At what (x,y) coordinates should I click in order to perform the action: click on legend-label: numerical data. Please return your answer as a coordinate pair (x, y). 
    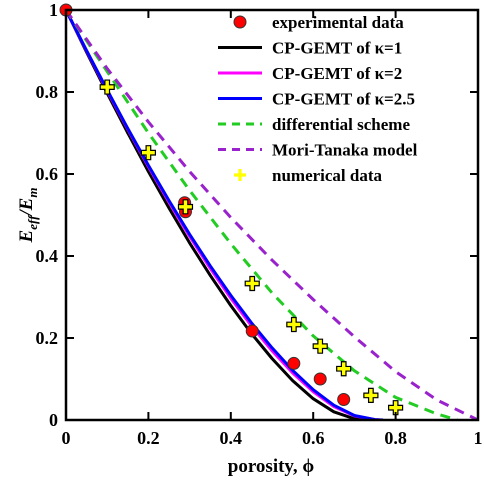
    Looking at the image, I should click on (327, 175).